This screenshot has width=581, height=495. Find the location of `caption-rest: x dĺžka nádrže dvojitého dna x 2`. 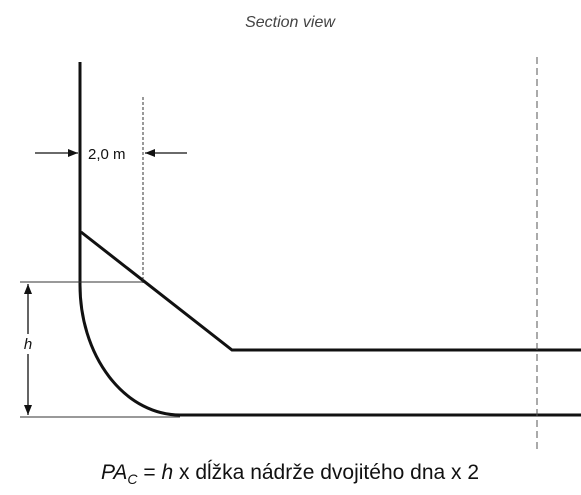

caption-rest: x dĺžka nádrže dvojitého dna x 2 is located at coordinates (326, 472).